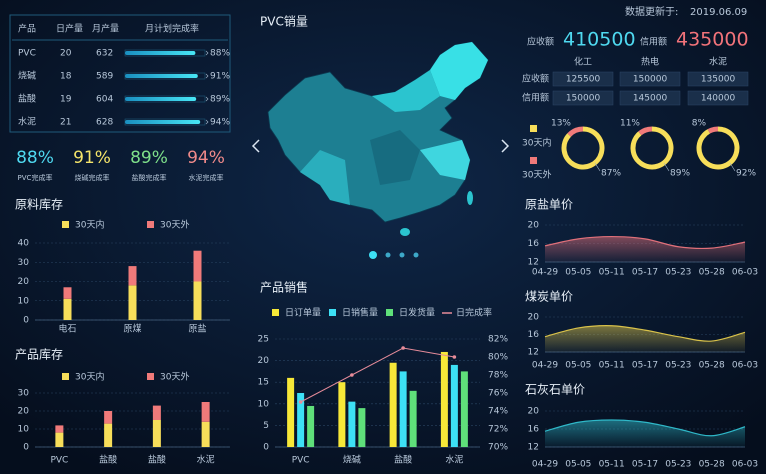 The image size is (766, 474). I want to click on receivable-row-label: 应收额, so click(535, 79).